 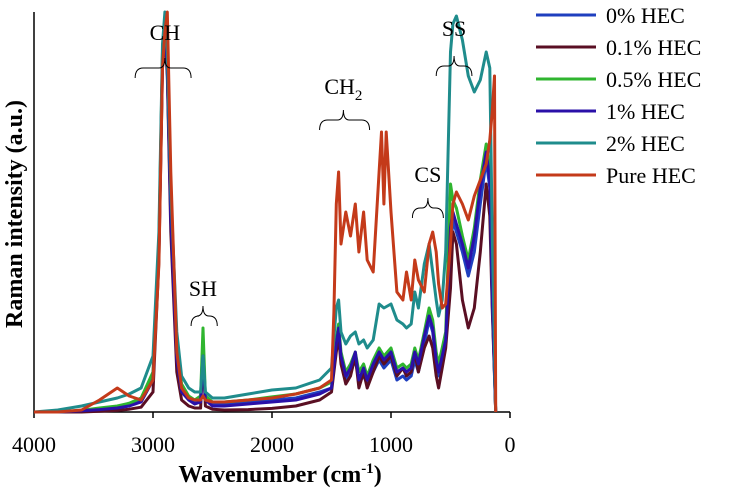 I want to click on x-tick-label: 0, so click(x=510, y=444).